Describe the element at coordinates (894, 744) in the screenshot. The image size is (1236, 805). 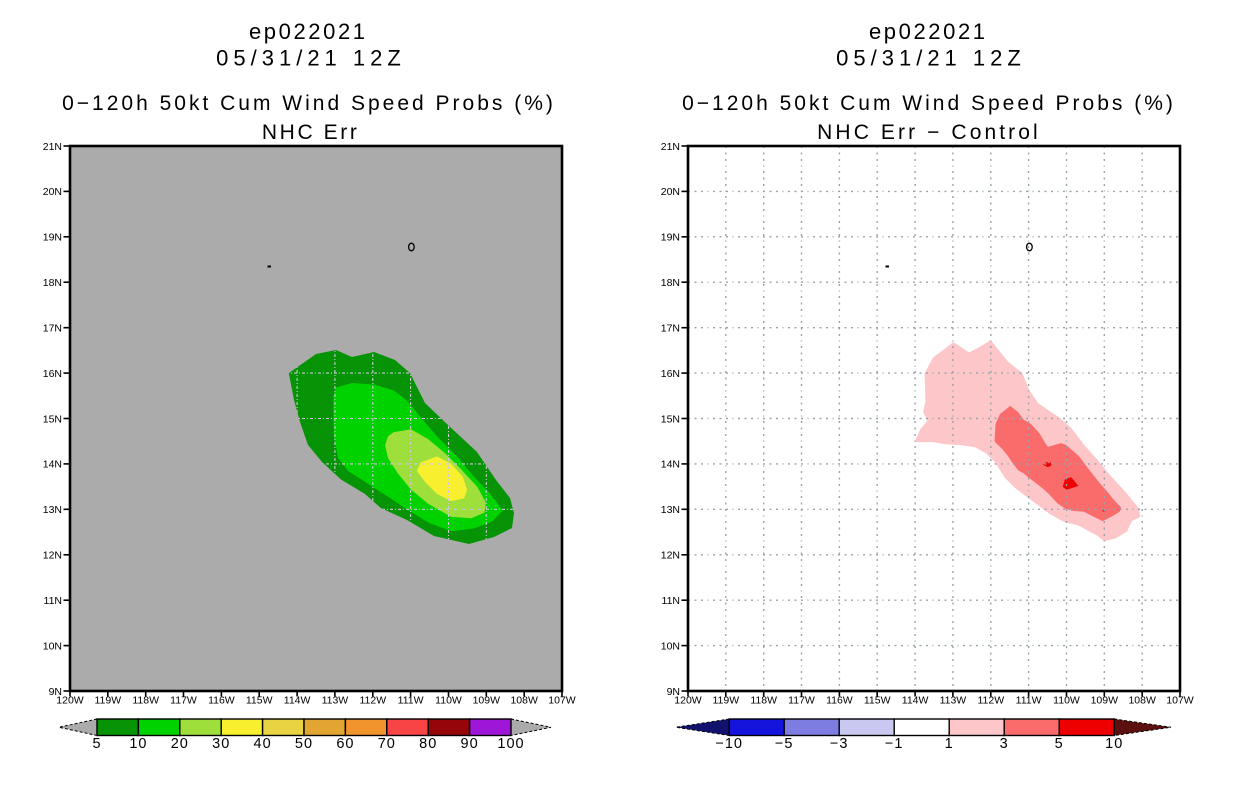
I see `svg-text: −1` at that location.